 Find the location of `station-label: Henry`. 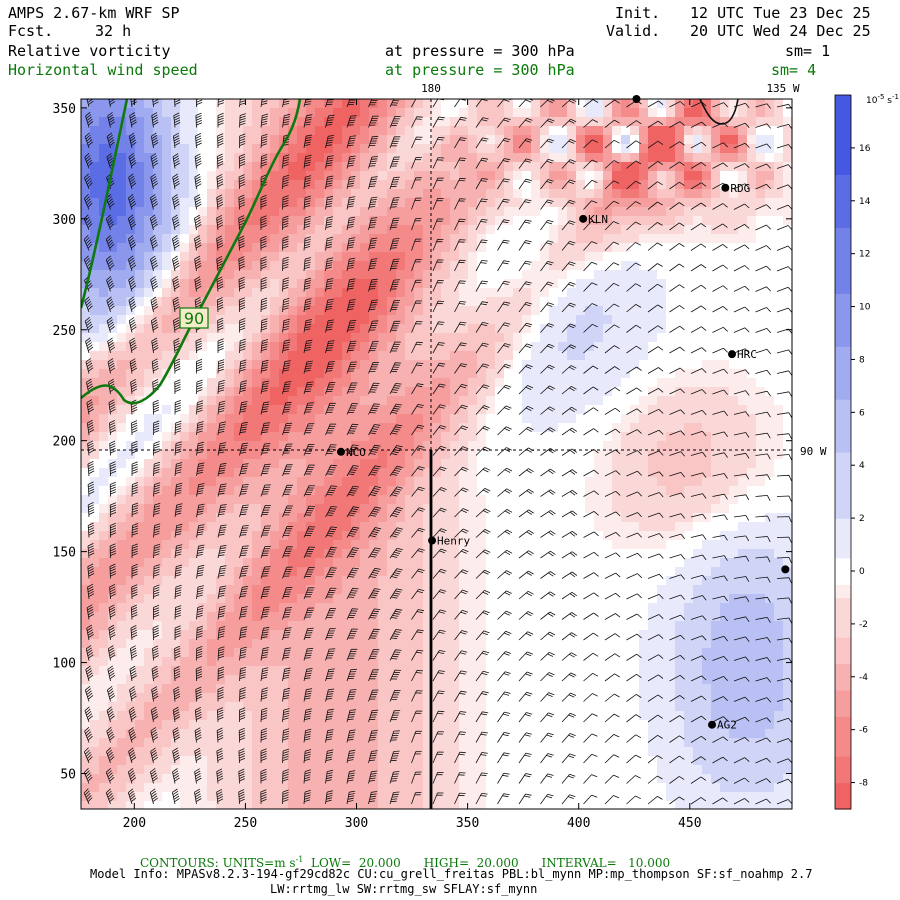

station-label: Henry is located at coordinates (453, 541).